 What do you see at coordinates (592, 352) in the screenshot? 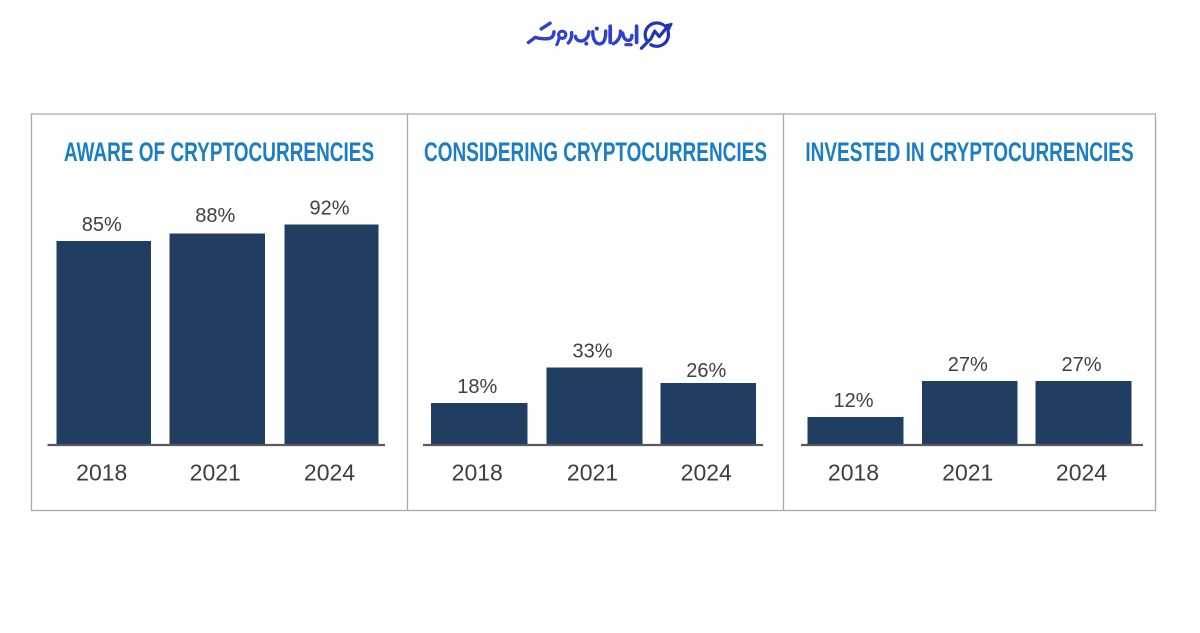
I see `svg-text: 33%` at bounding box center [592, 352].